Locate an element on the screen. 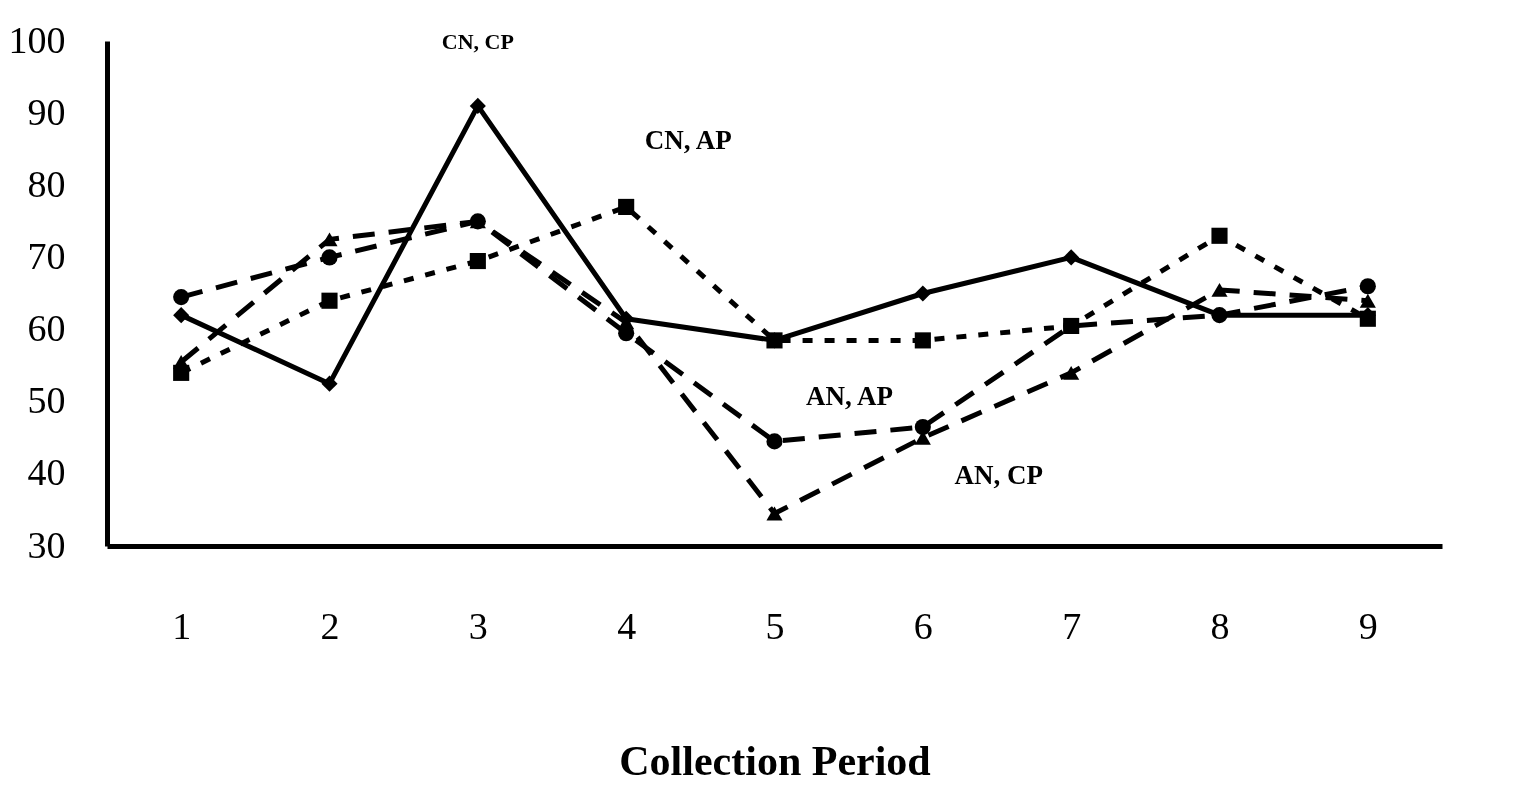 The height and width of the screenshot is (794, 1530). y-tick-label: 30 is located at coordinates (46, 544).